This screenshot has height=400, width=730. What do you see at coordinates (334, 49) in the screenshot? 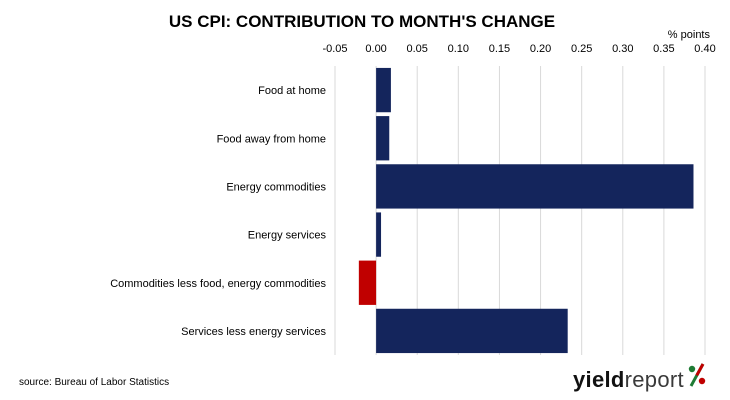
I see `x-tick-label: -0.05` at bounding box center [334, 49].